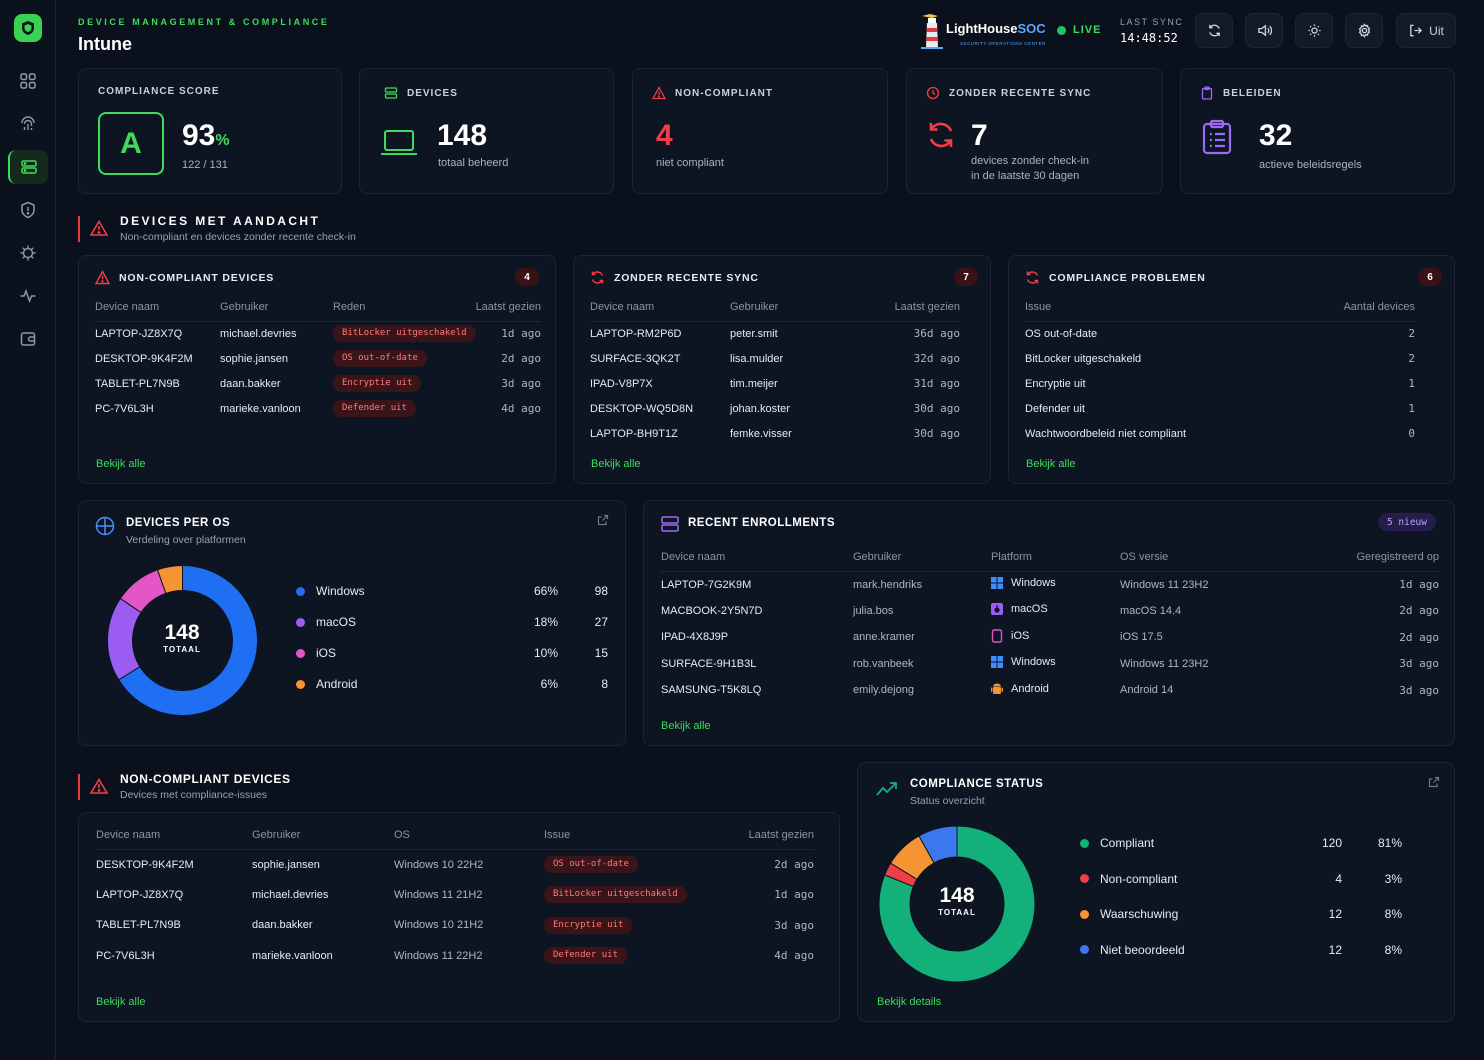 The width and height of the screenshot is (1484, 1060). What do you see at coordinates (1055, 383) in the screenshot?
I see `issue-name: Encryptie uit` at bounding box center [1055, 383].